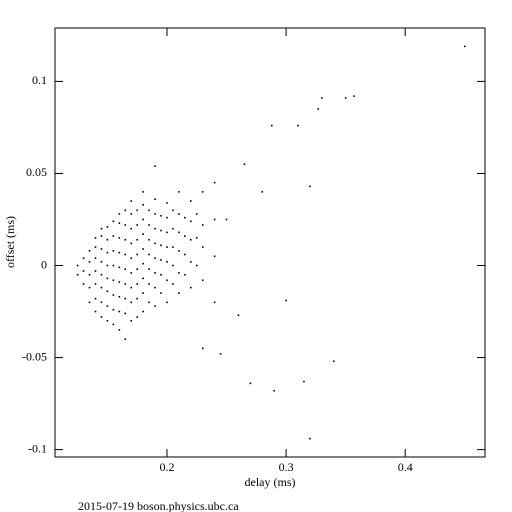 The width and height of the screenshot is (512, 512). What do you see at coordinates (34, 356) in the screenshot?
I see `y-tick-label: -0.05` at bounding box center [34, 356].